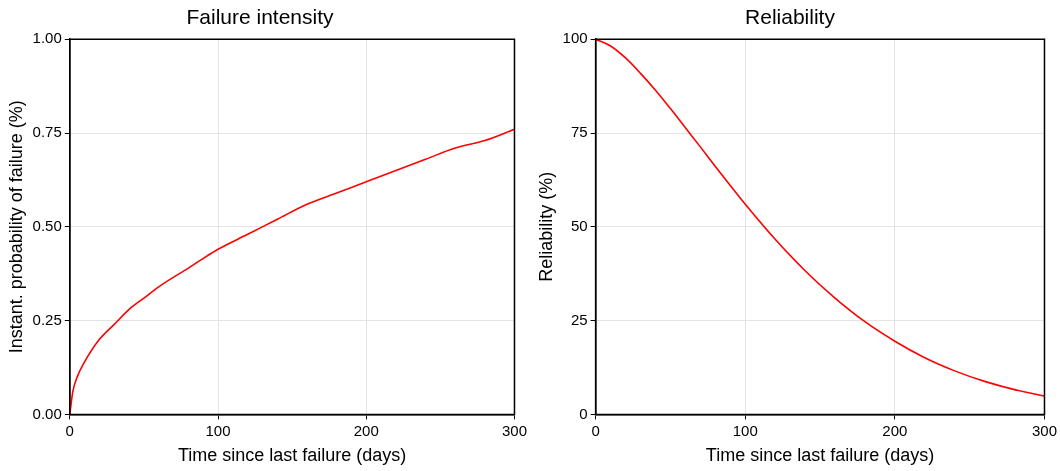 Image resolution: width=1060 pixels, height=471 pixels. What do you see at coordinates (790, 17) in the screenshot?
I see `chart-title: Reliability` at bounding box center [790, 17].